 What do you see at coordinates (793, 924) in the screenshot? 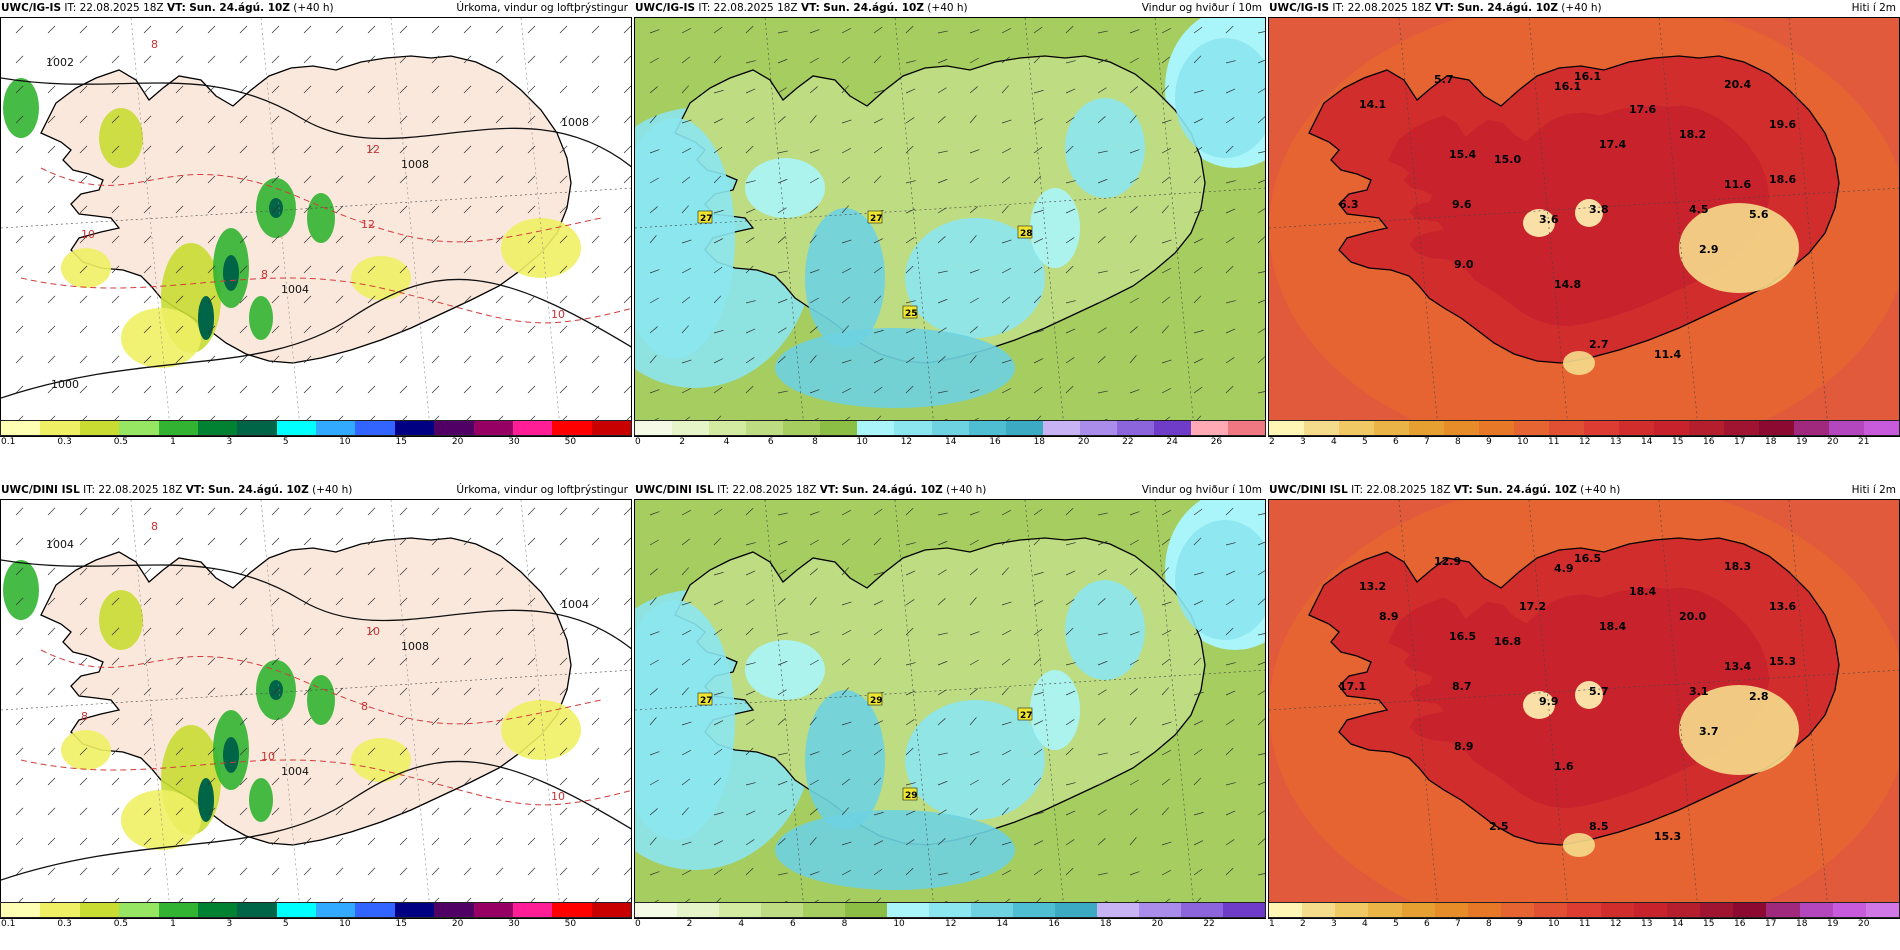
I see `color-scale-tick: 6` at bounding box center [793, 924].